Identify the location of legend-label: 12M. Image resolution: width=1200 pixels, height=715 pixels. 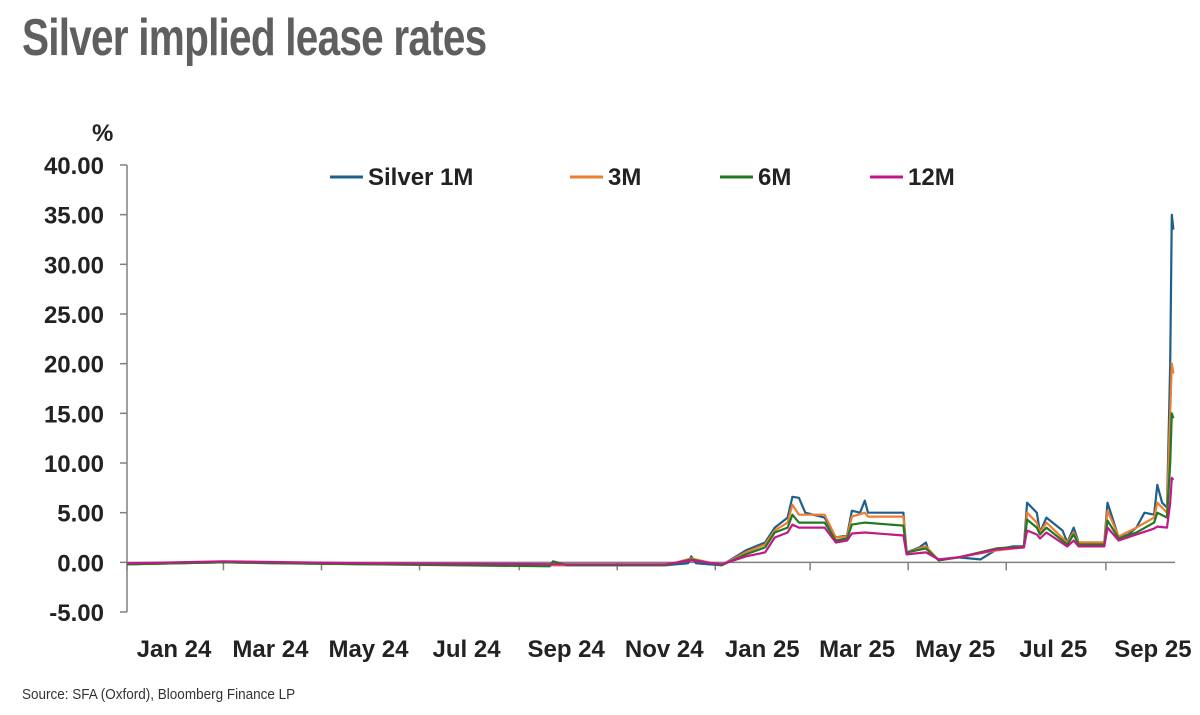
(931, 177).